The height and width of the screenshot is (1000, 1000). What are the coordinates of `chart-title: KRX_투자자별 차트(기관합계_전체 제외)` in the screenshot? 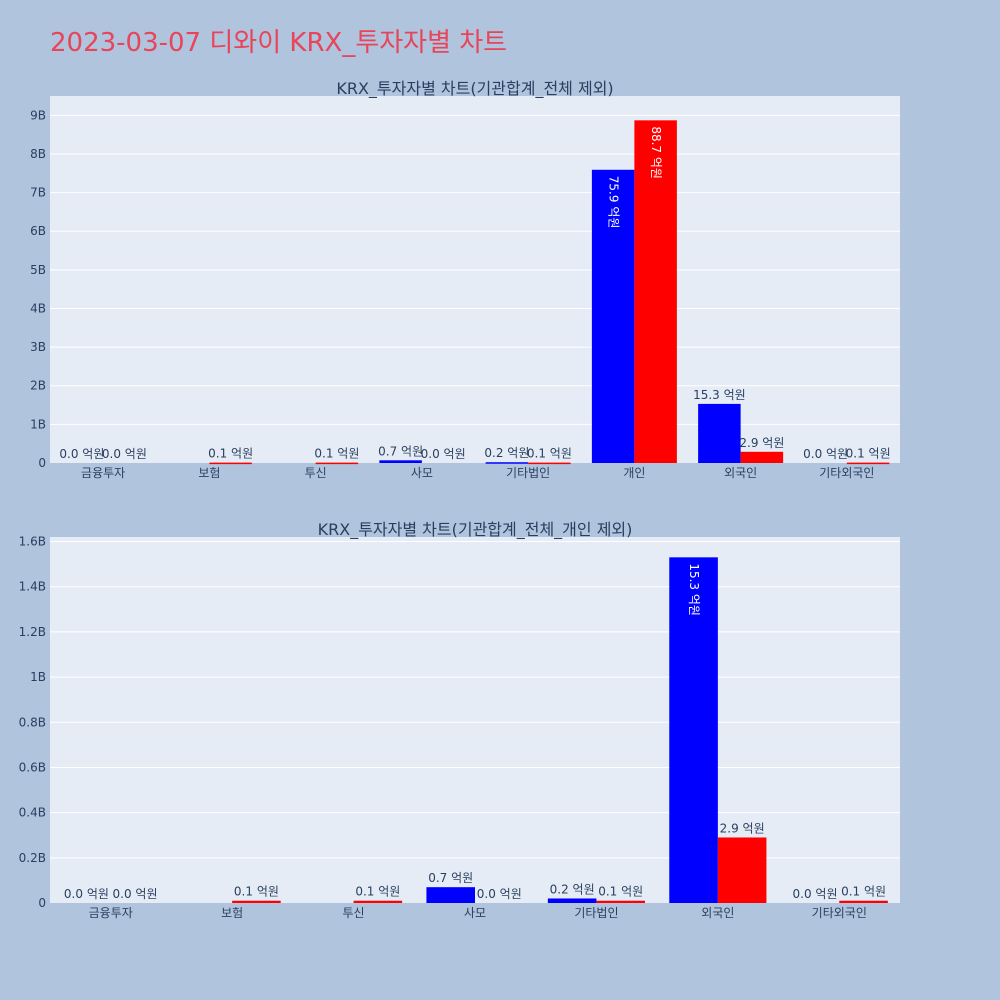 It's located at (474, 89).